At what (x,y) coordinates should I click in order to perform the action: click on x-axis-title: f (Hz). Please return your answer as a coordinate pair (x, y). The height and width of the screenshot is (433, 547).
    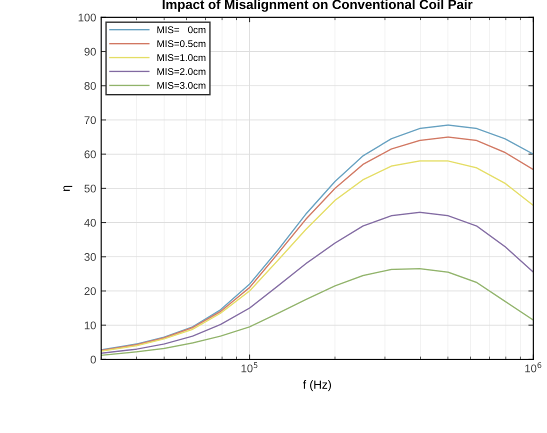
    Looking at the image, I should click on (317, 386).